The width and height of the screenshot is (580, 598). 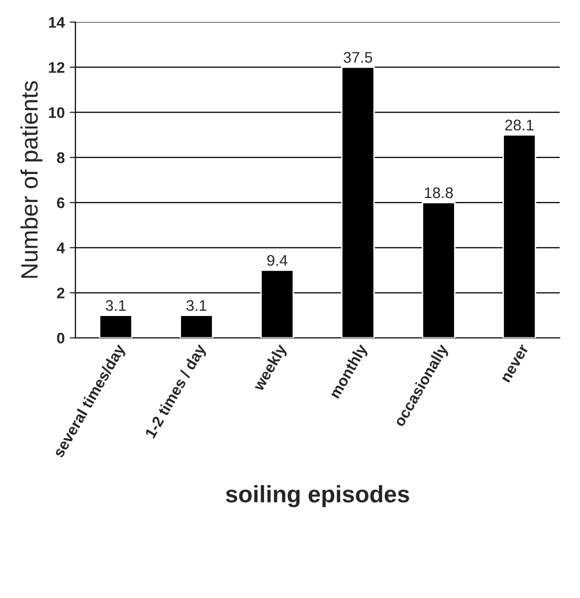 What do you see at coordinates (56, 67) in the screenshot?
I see `y-tick-label: 12` at bounding box center [56, 67].